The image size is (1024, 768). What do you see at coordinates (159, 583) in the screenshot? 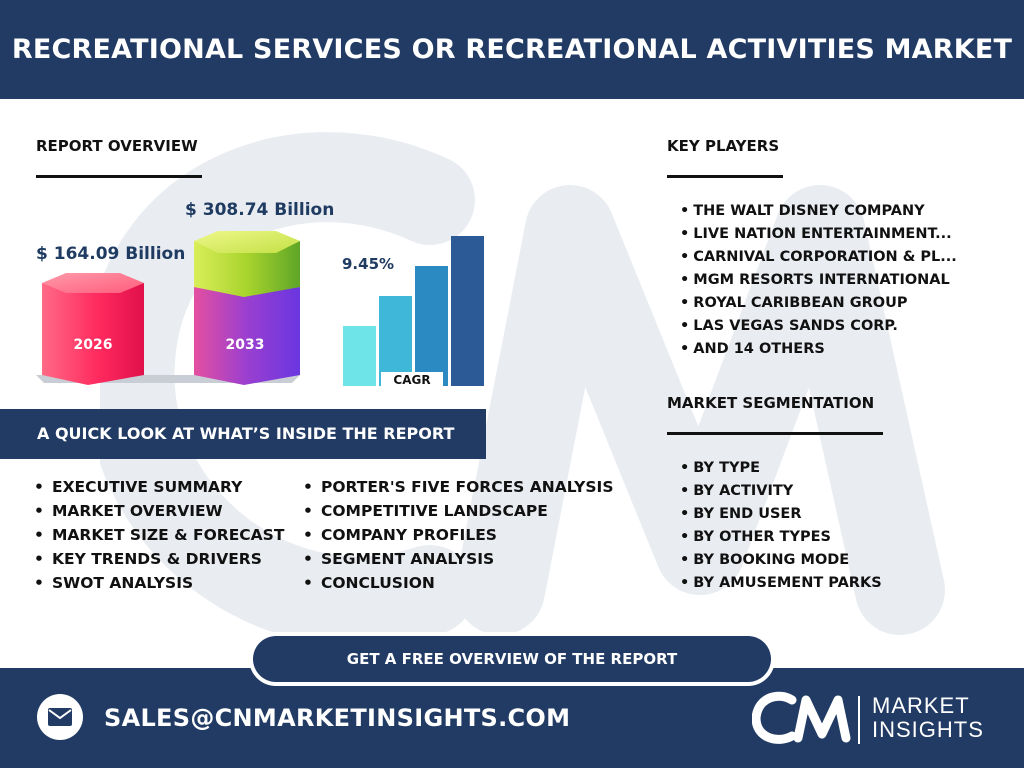
I see `list-item: SWOT ANALYSIS` at bounding box center [159, 583].